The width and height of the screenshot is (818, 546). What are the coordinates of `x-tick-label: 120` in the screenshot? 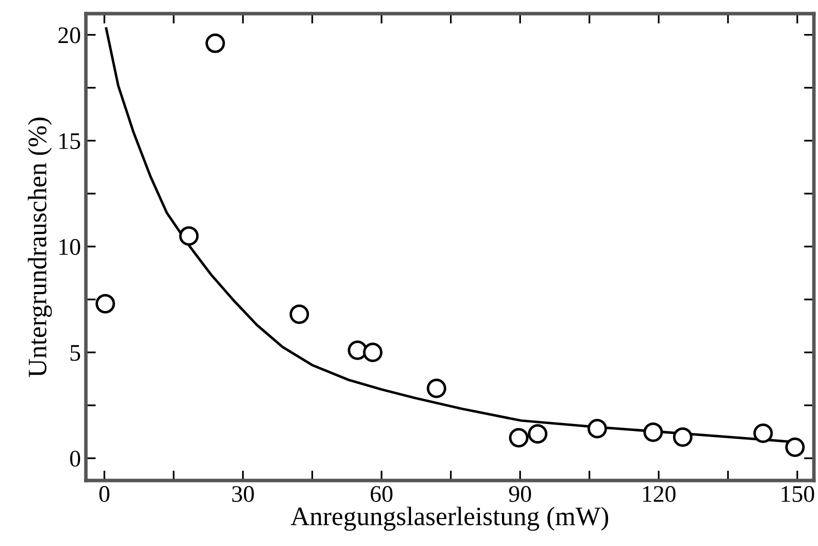 It's located at (659, 494).